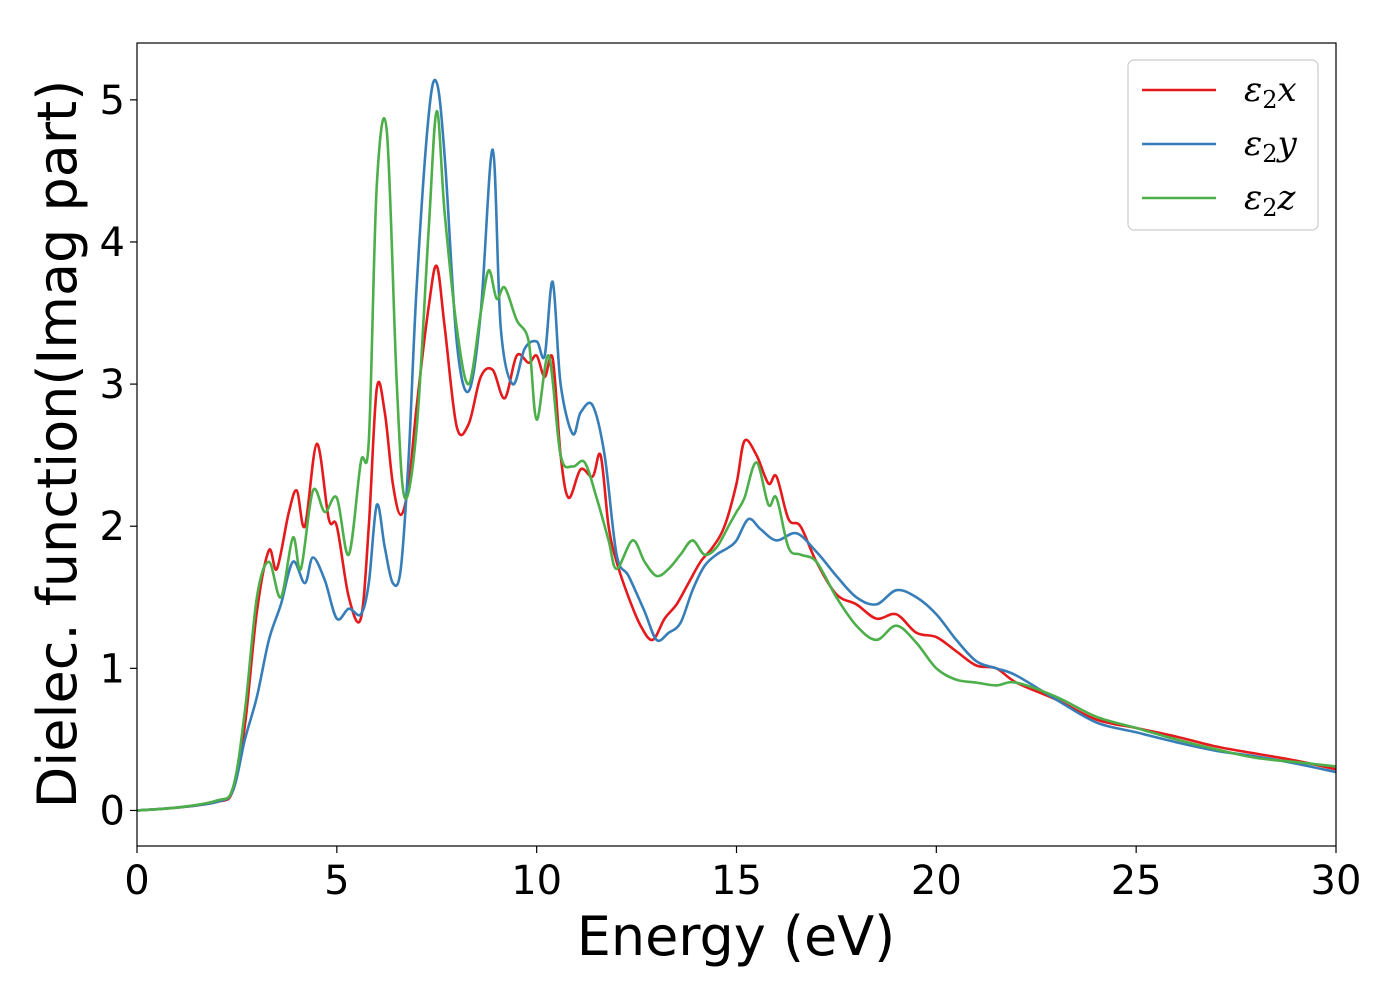  I want to click on x-tick-label: 0, so click(136, 881).